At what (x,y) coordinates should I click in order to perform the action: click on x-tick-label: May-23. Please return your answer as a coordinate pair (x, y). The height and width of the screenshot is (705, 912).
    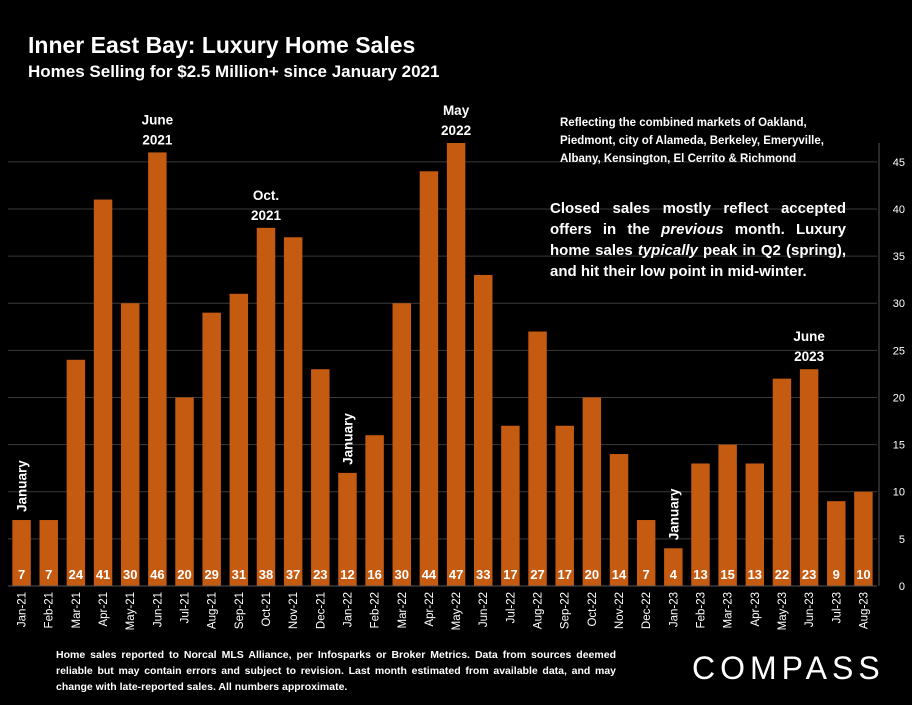
    Looking at the image, I should click on (783, 611).